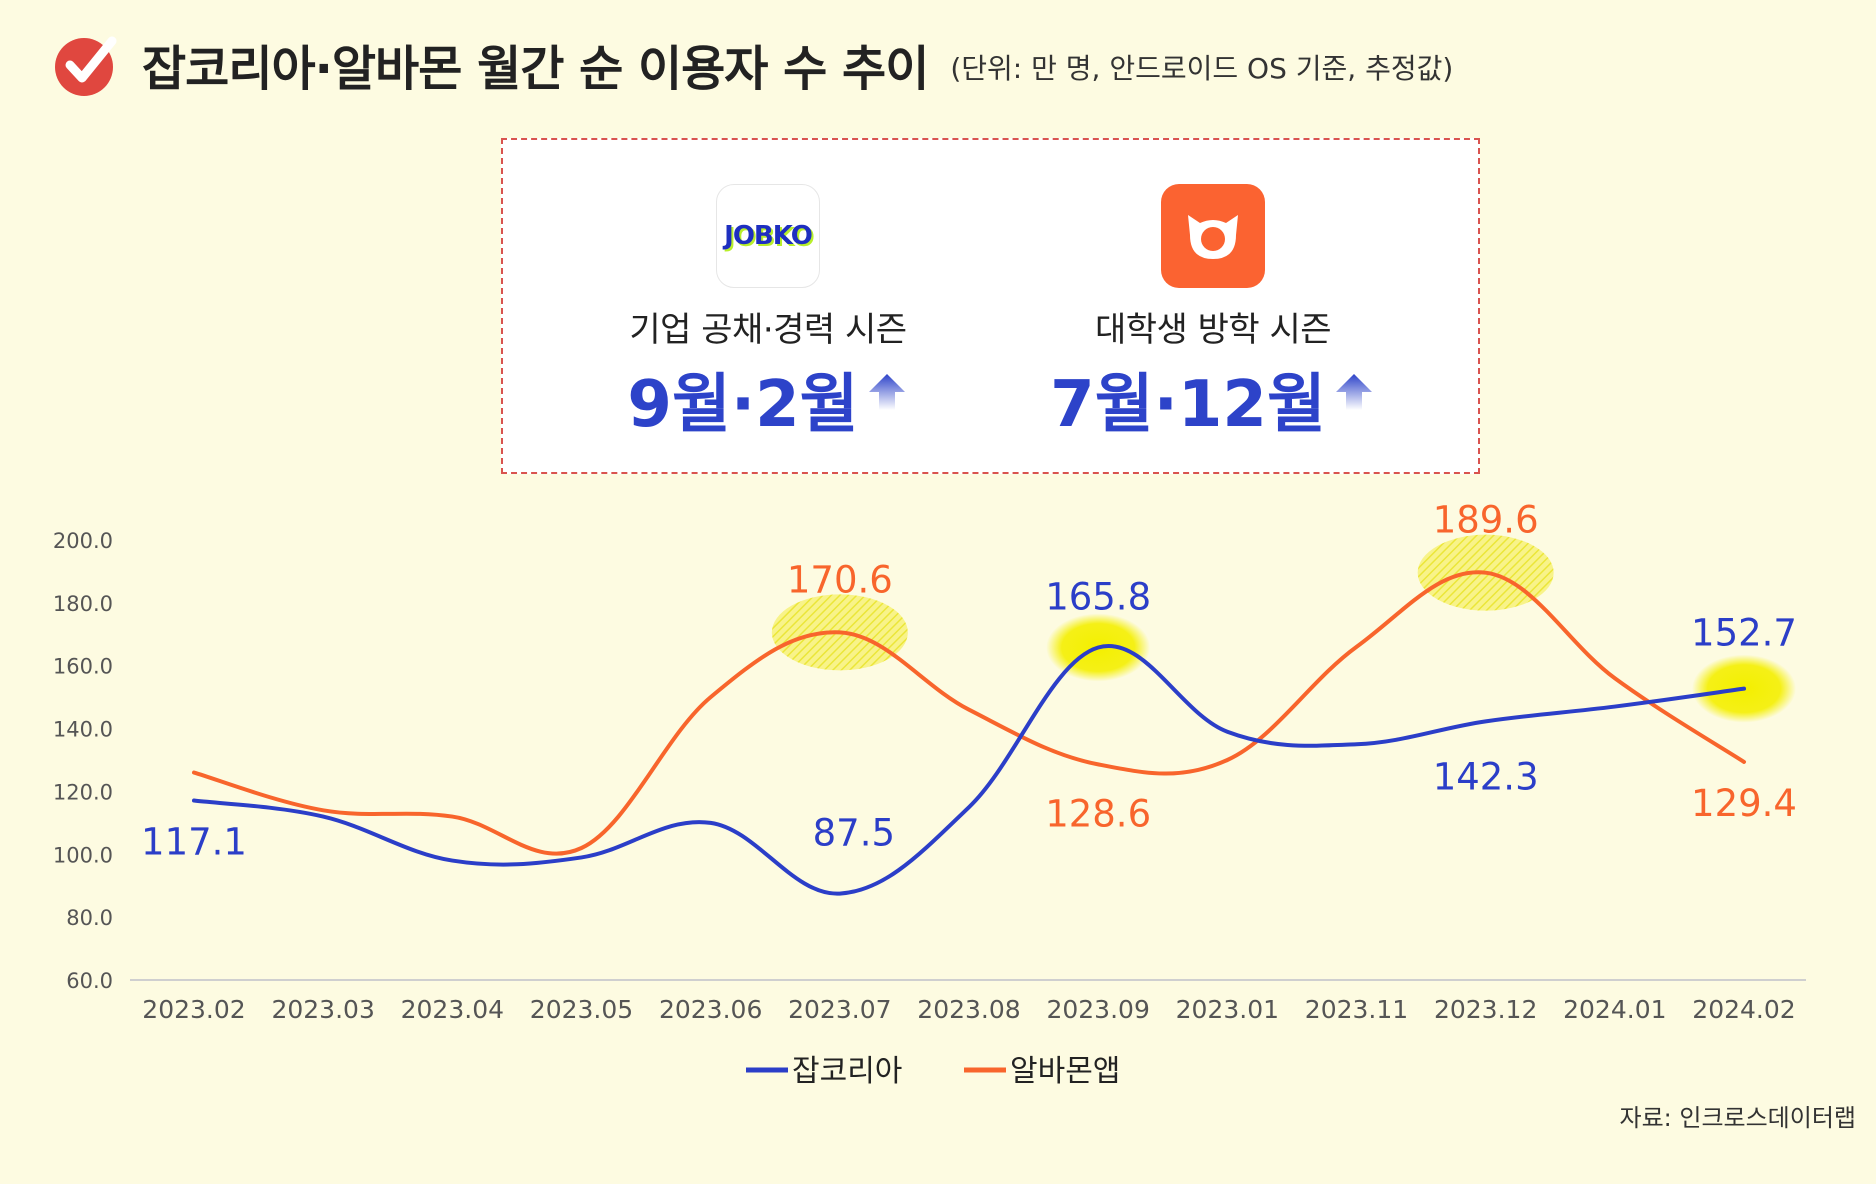 This screenshot has height=1184, width=1876. I want to click on jobkorea-months: 9월·2월, so click(768, 399).